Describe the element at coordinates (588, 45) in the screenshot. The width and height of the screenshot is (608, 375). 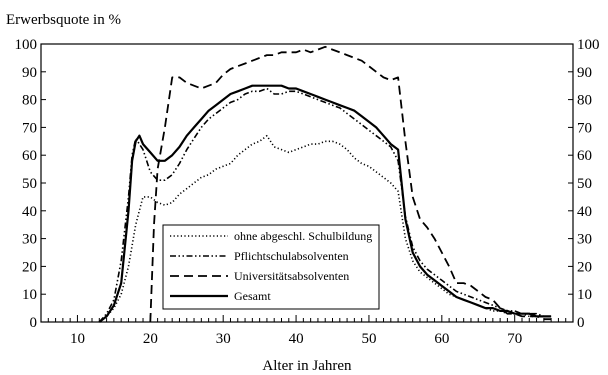
I see `y-tick-label-right: 100` at that location.